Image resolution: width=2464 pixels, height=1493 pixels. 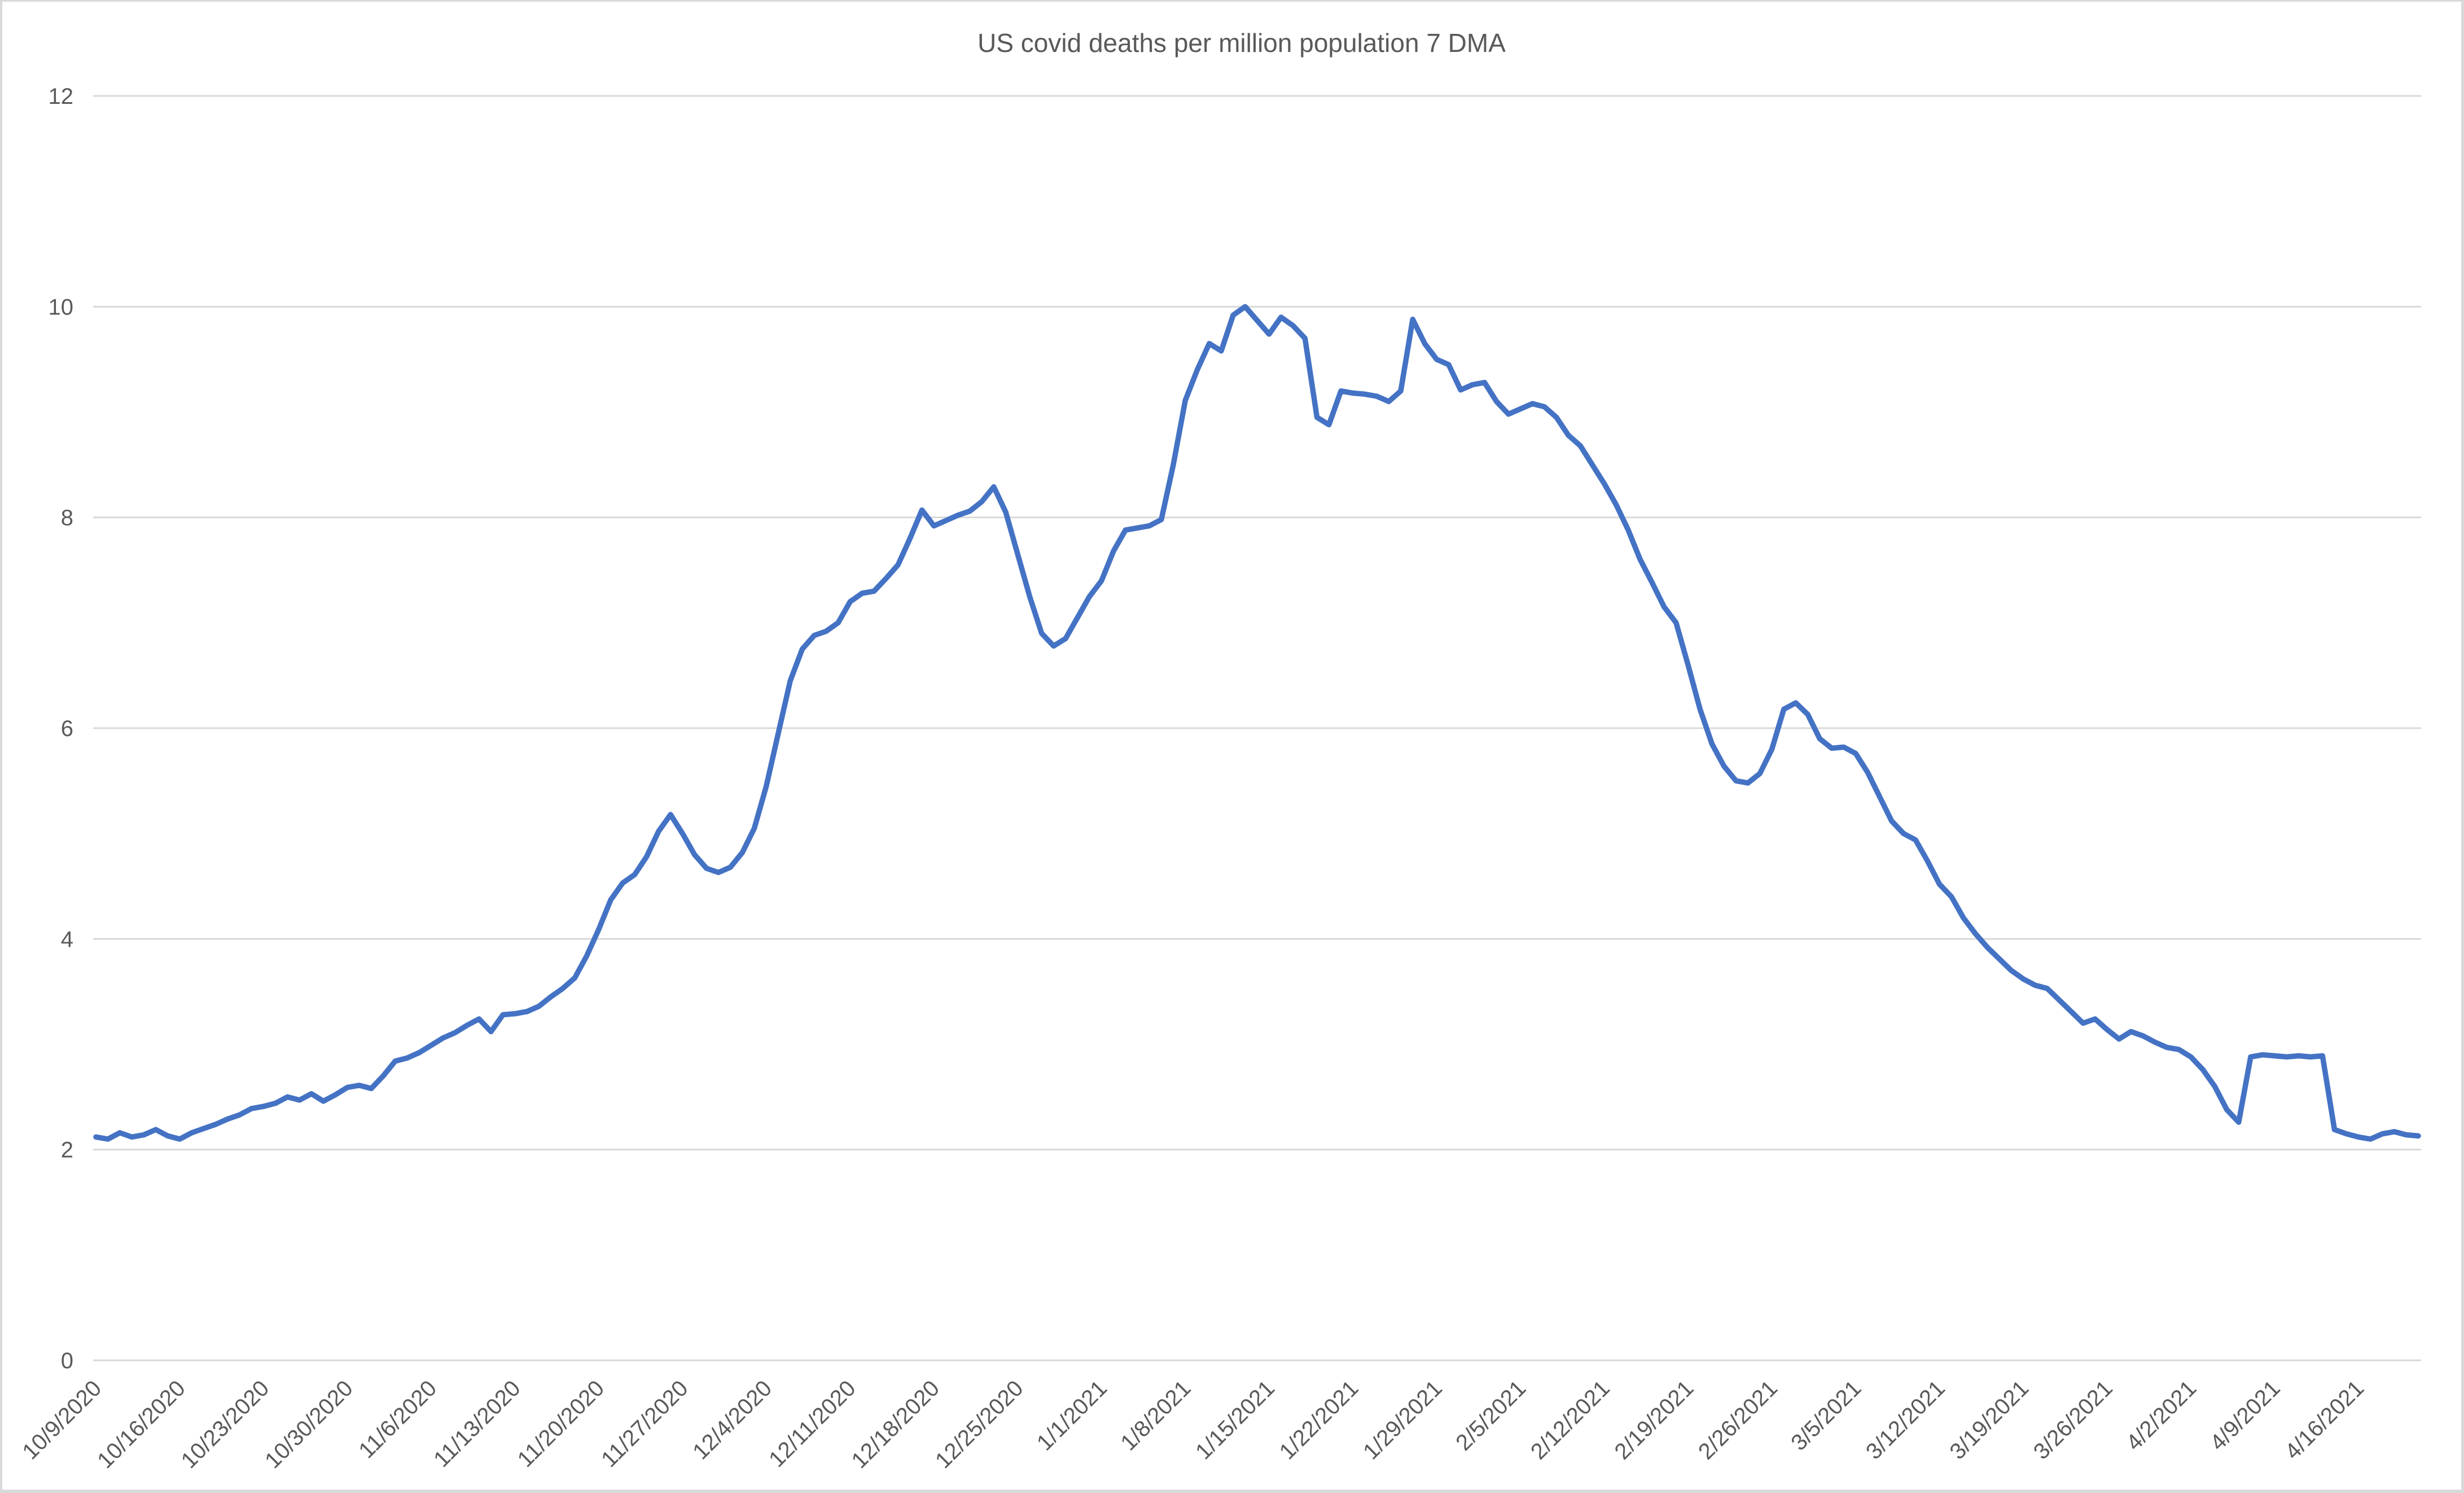 What do you see at coordinates (1402, 1420) in the screenshot?
I see `x-tick-label: 1/29/2021` at bounding box center [1402, 1420].